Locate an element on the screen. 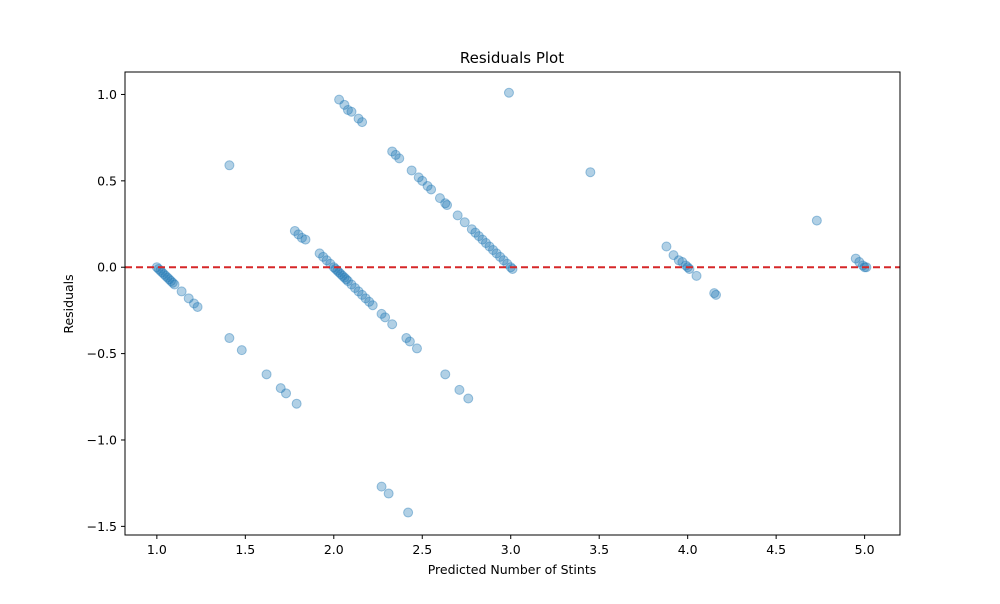 This screenshot has height=604, width=1000. y-tick-label: 0.0 is located at coordinates (107, 267).